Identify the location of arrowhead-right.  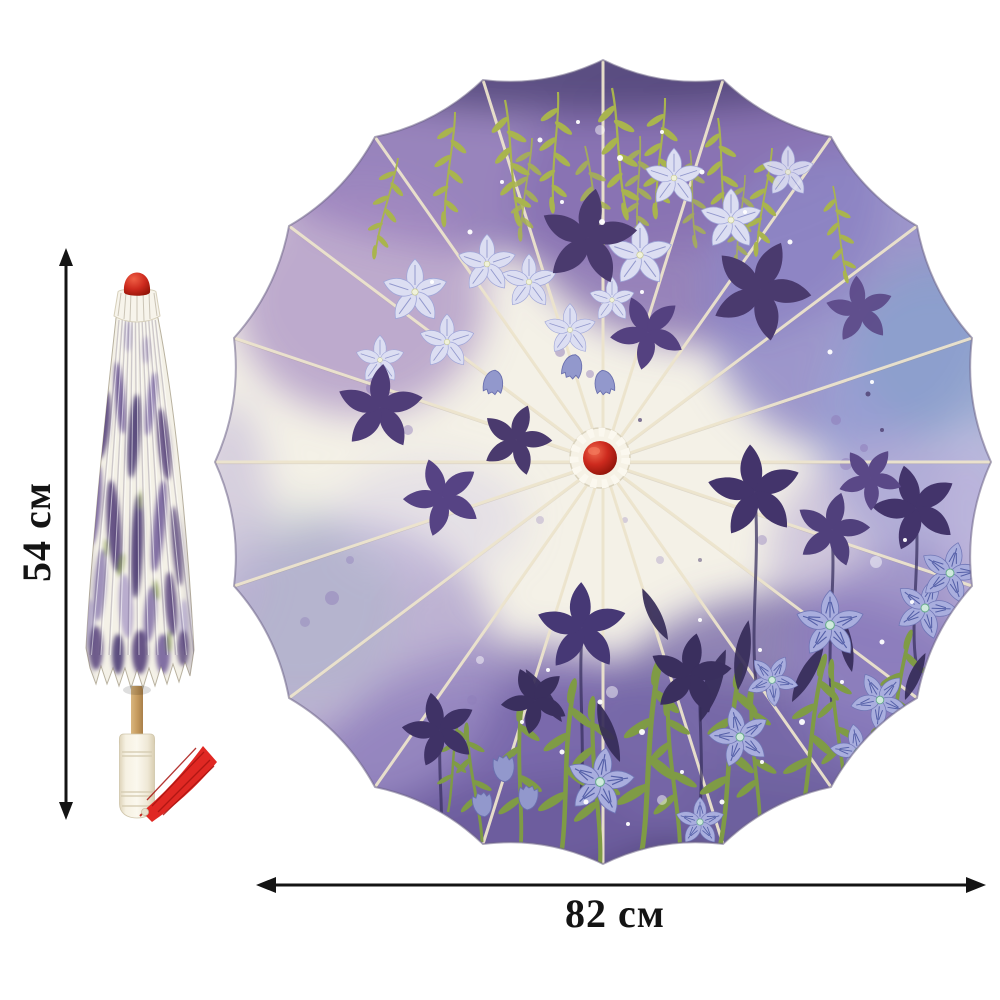
(976, 885).